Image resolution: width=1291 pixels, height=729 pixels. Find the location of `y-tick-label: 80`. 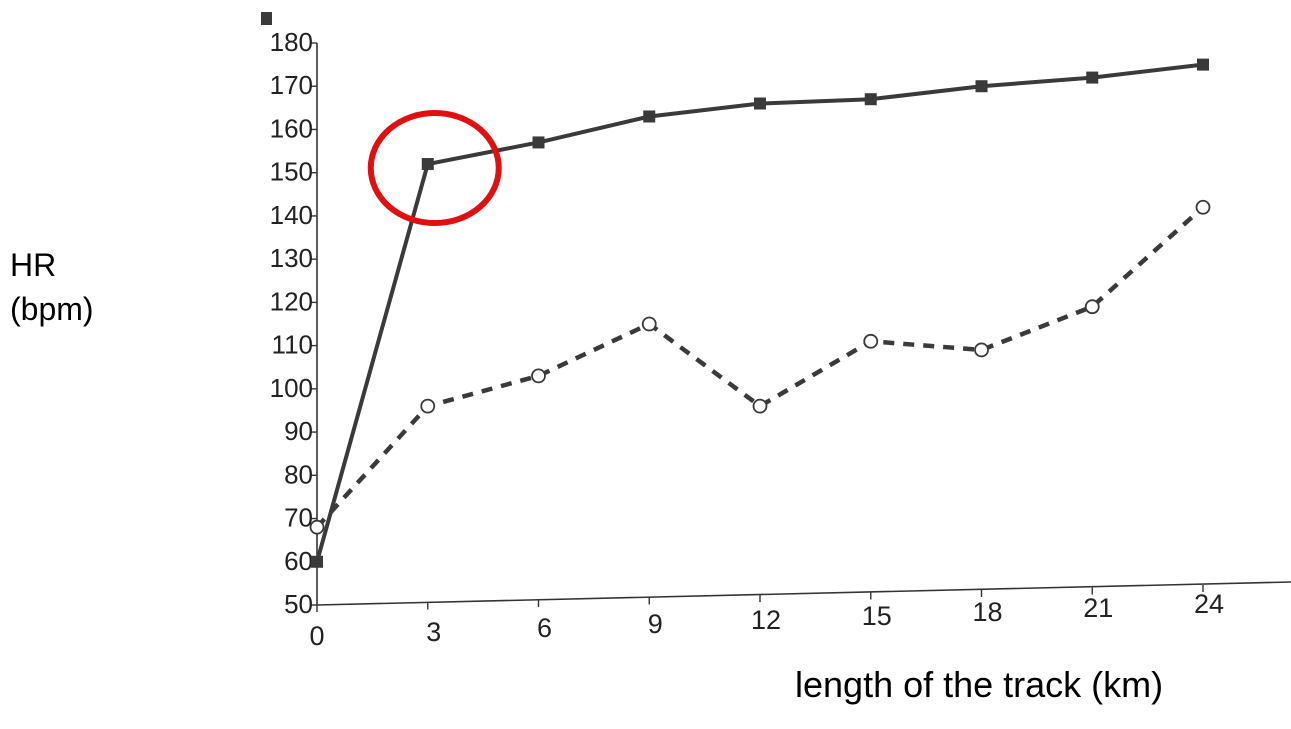

y-tick-label: 80 is located at coordinates (298, 474).